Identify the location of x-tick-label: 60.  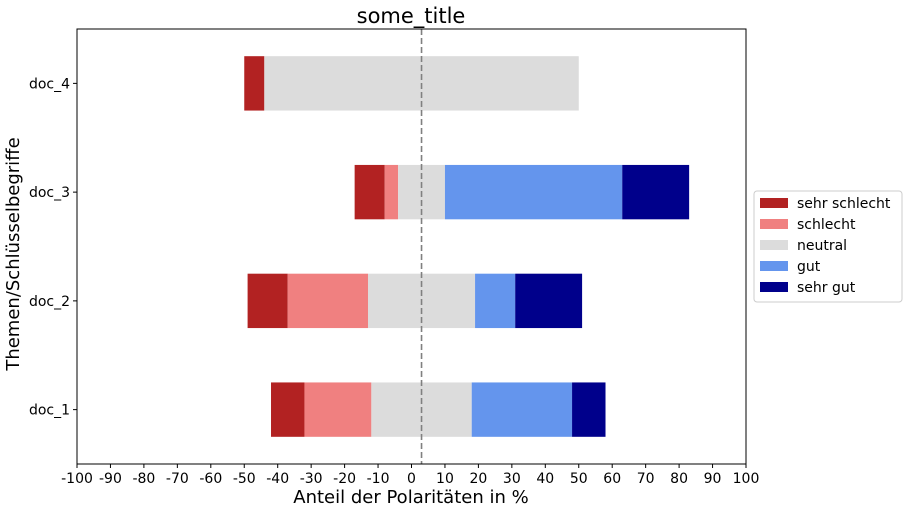
(612, 479).